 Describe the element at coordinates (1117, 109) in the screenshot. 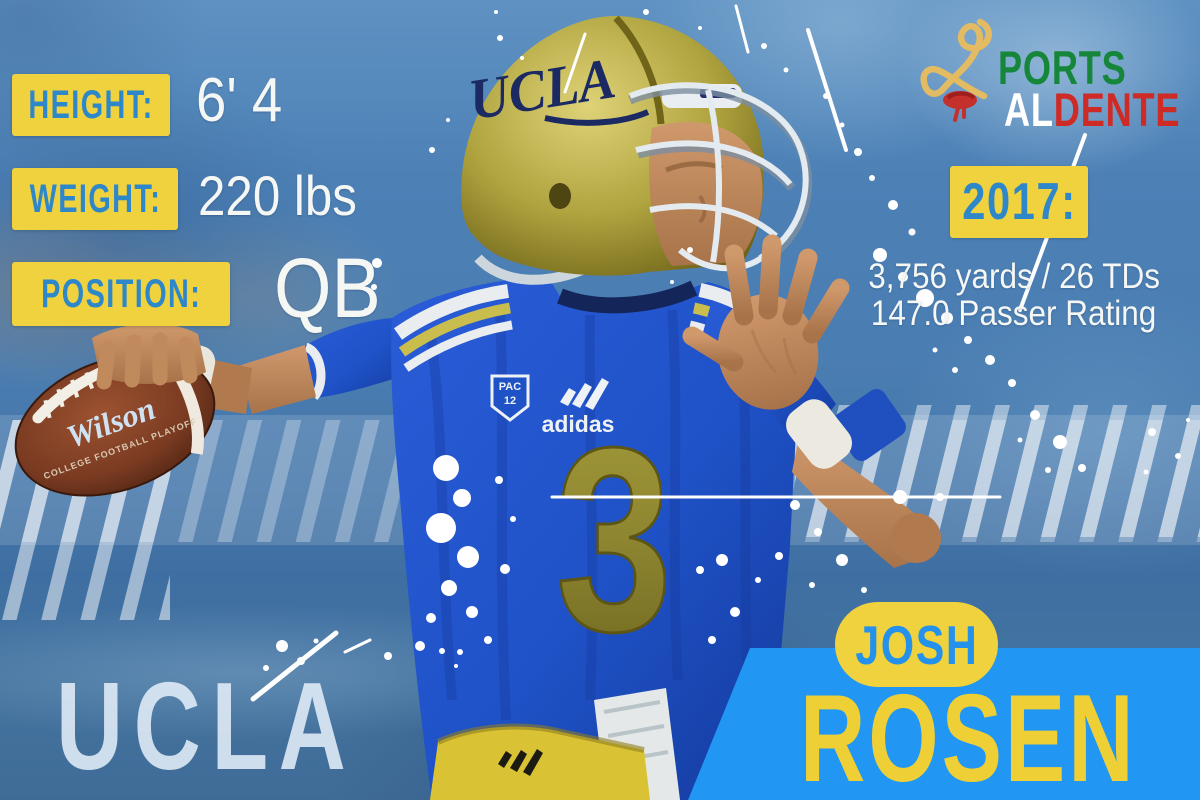

I see `brand-word-dente: DENTE` at that location.